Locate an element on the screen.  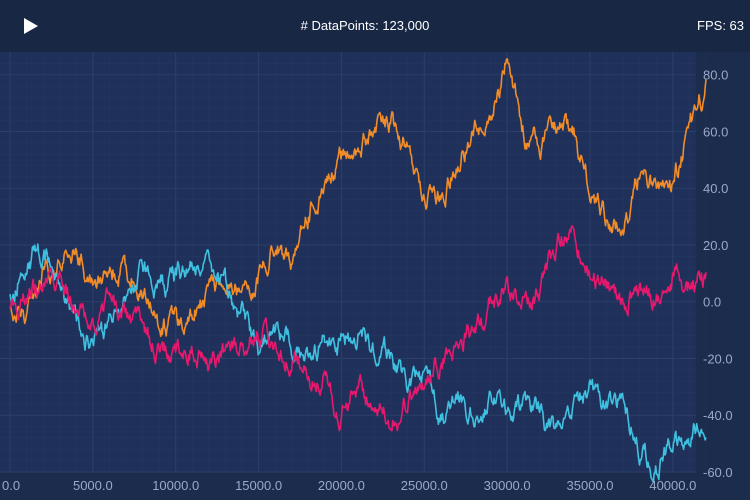
y-tick-label: 20.0 is located at coordinates (715, 245).